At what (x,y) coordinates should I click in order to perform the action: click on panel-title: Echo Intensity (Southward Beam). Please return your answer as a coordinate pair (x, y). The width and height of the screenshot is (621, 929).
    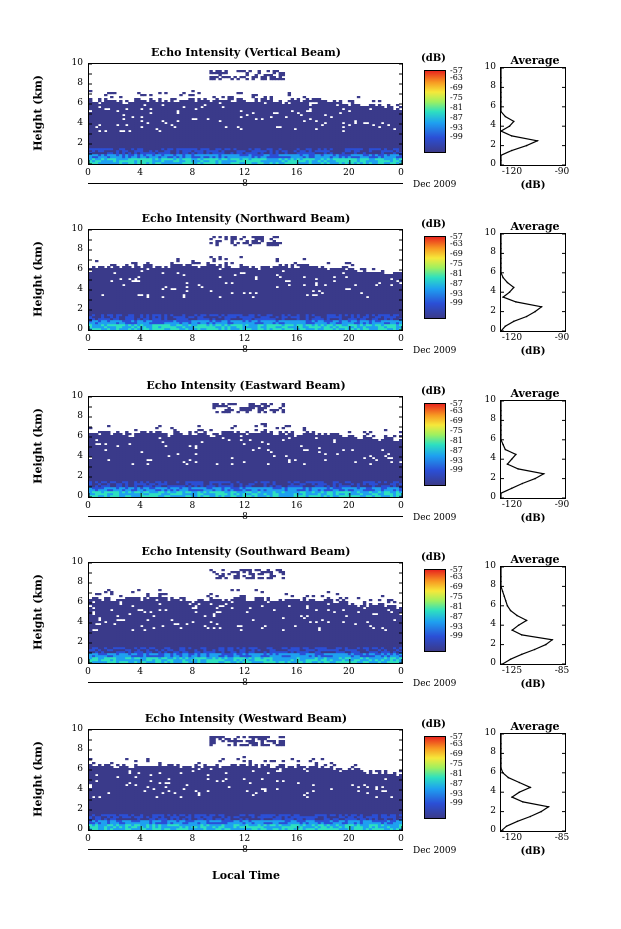
    Looking at the image, I should click on (246, 551).